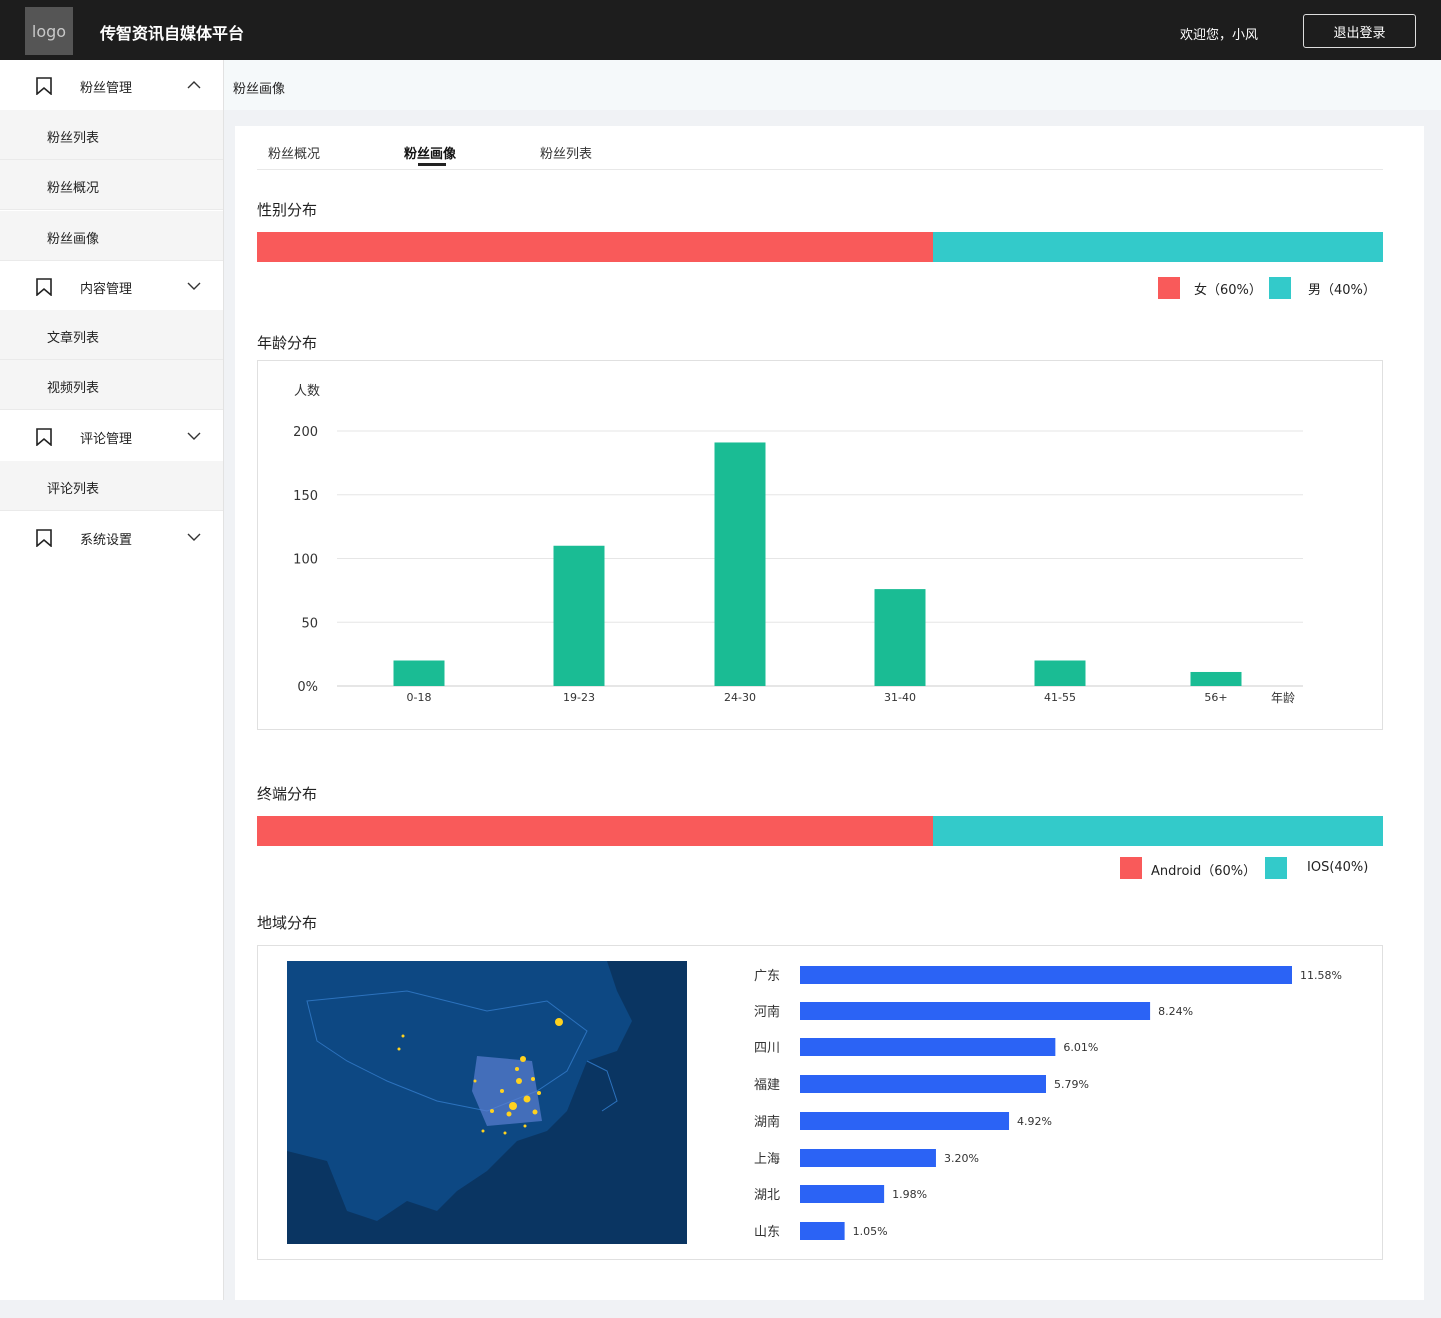 This screenshot has width=1441, height=1318. I want to click on logout-button: 退出登录, so click(1359, 31).